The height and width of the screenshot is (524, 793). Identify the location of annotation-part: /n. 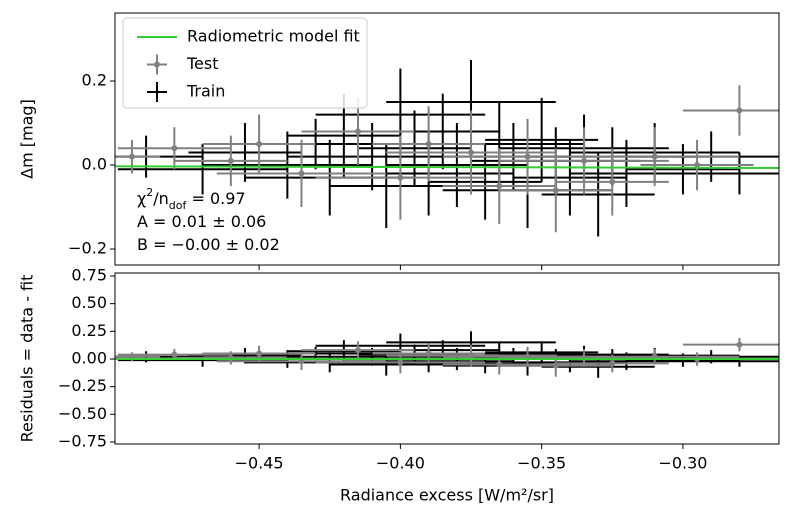
(161, 198).